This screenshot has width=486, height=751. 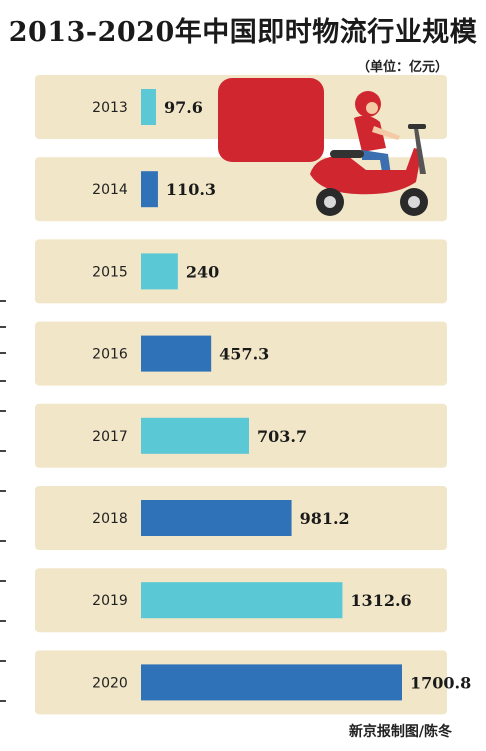 What do you see at coordinates (440, 682) in the screenshot?
I see `value-label: 1700.8` at bounding box center [440, 682].